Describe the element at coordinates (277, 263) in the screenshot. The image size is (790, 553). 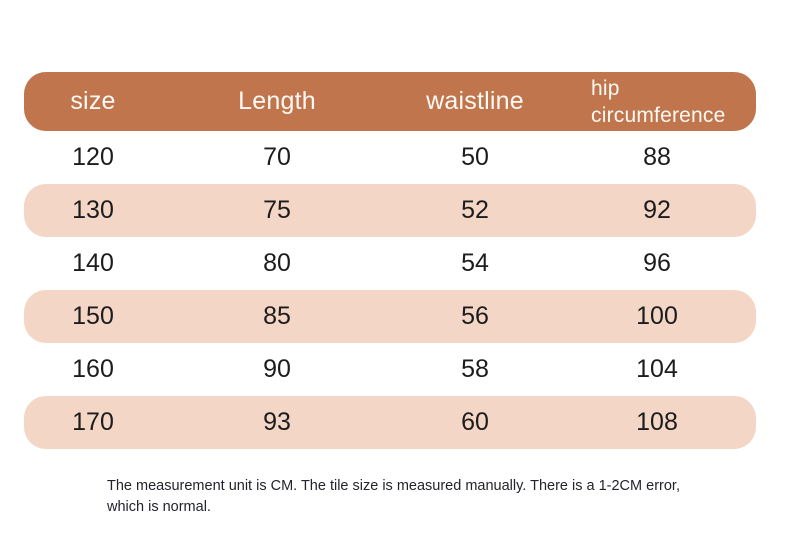
I see `cell-length: 80` at that location.